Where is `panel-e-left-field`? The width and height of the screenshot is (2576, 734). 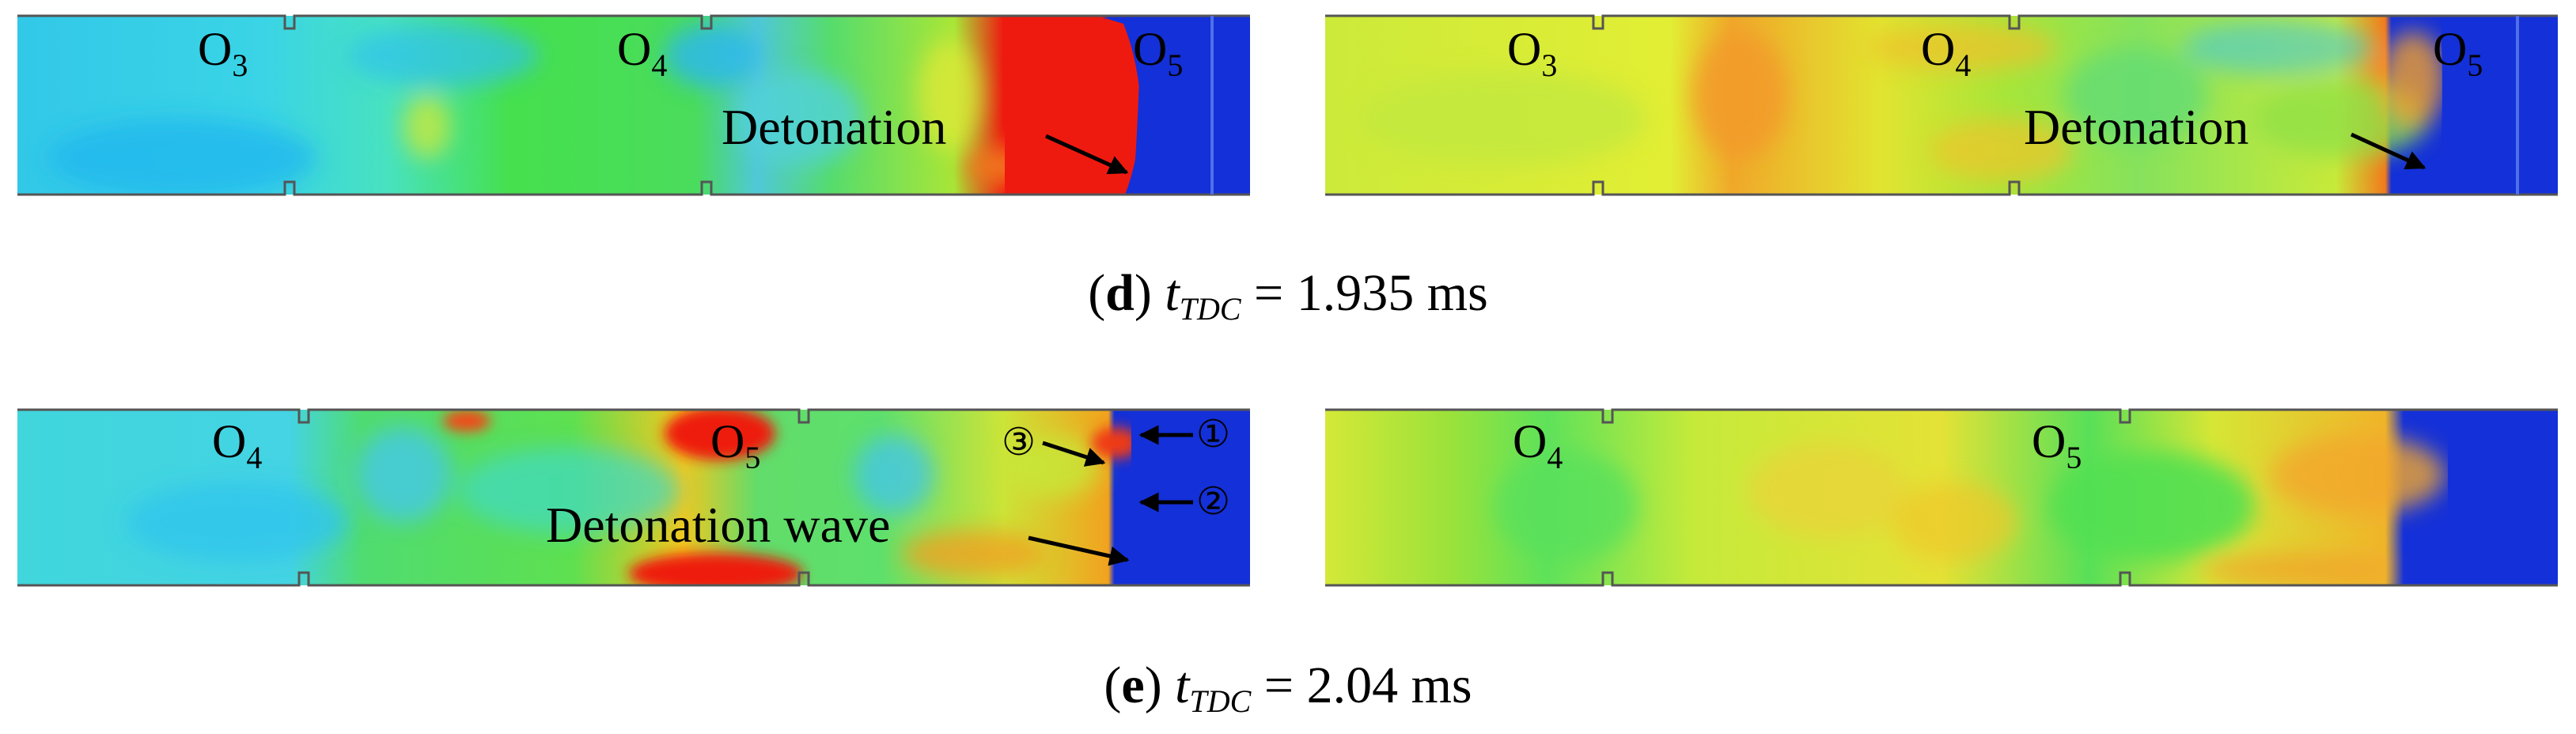 panel-e-left-field is located at coordinates (633, 498).